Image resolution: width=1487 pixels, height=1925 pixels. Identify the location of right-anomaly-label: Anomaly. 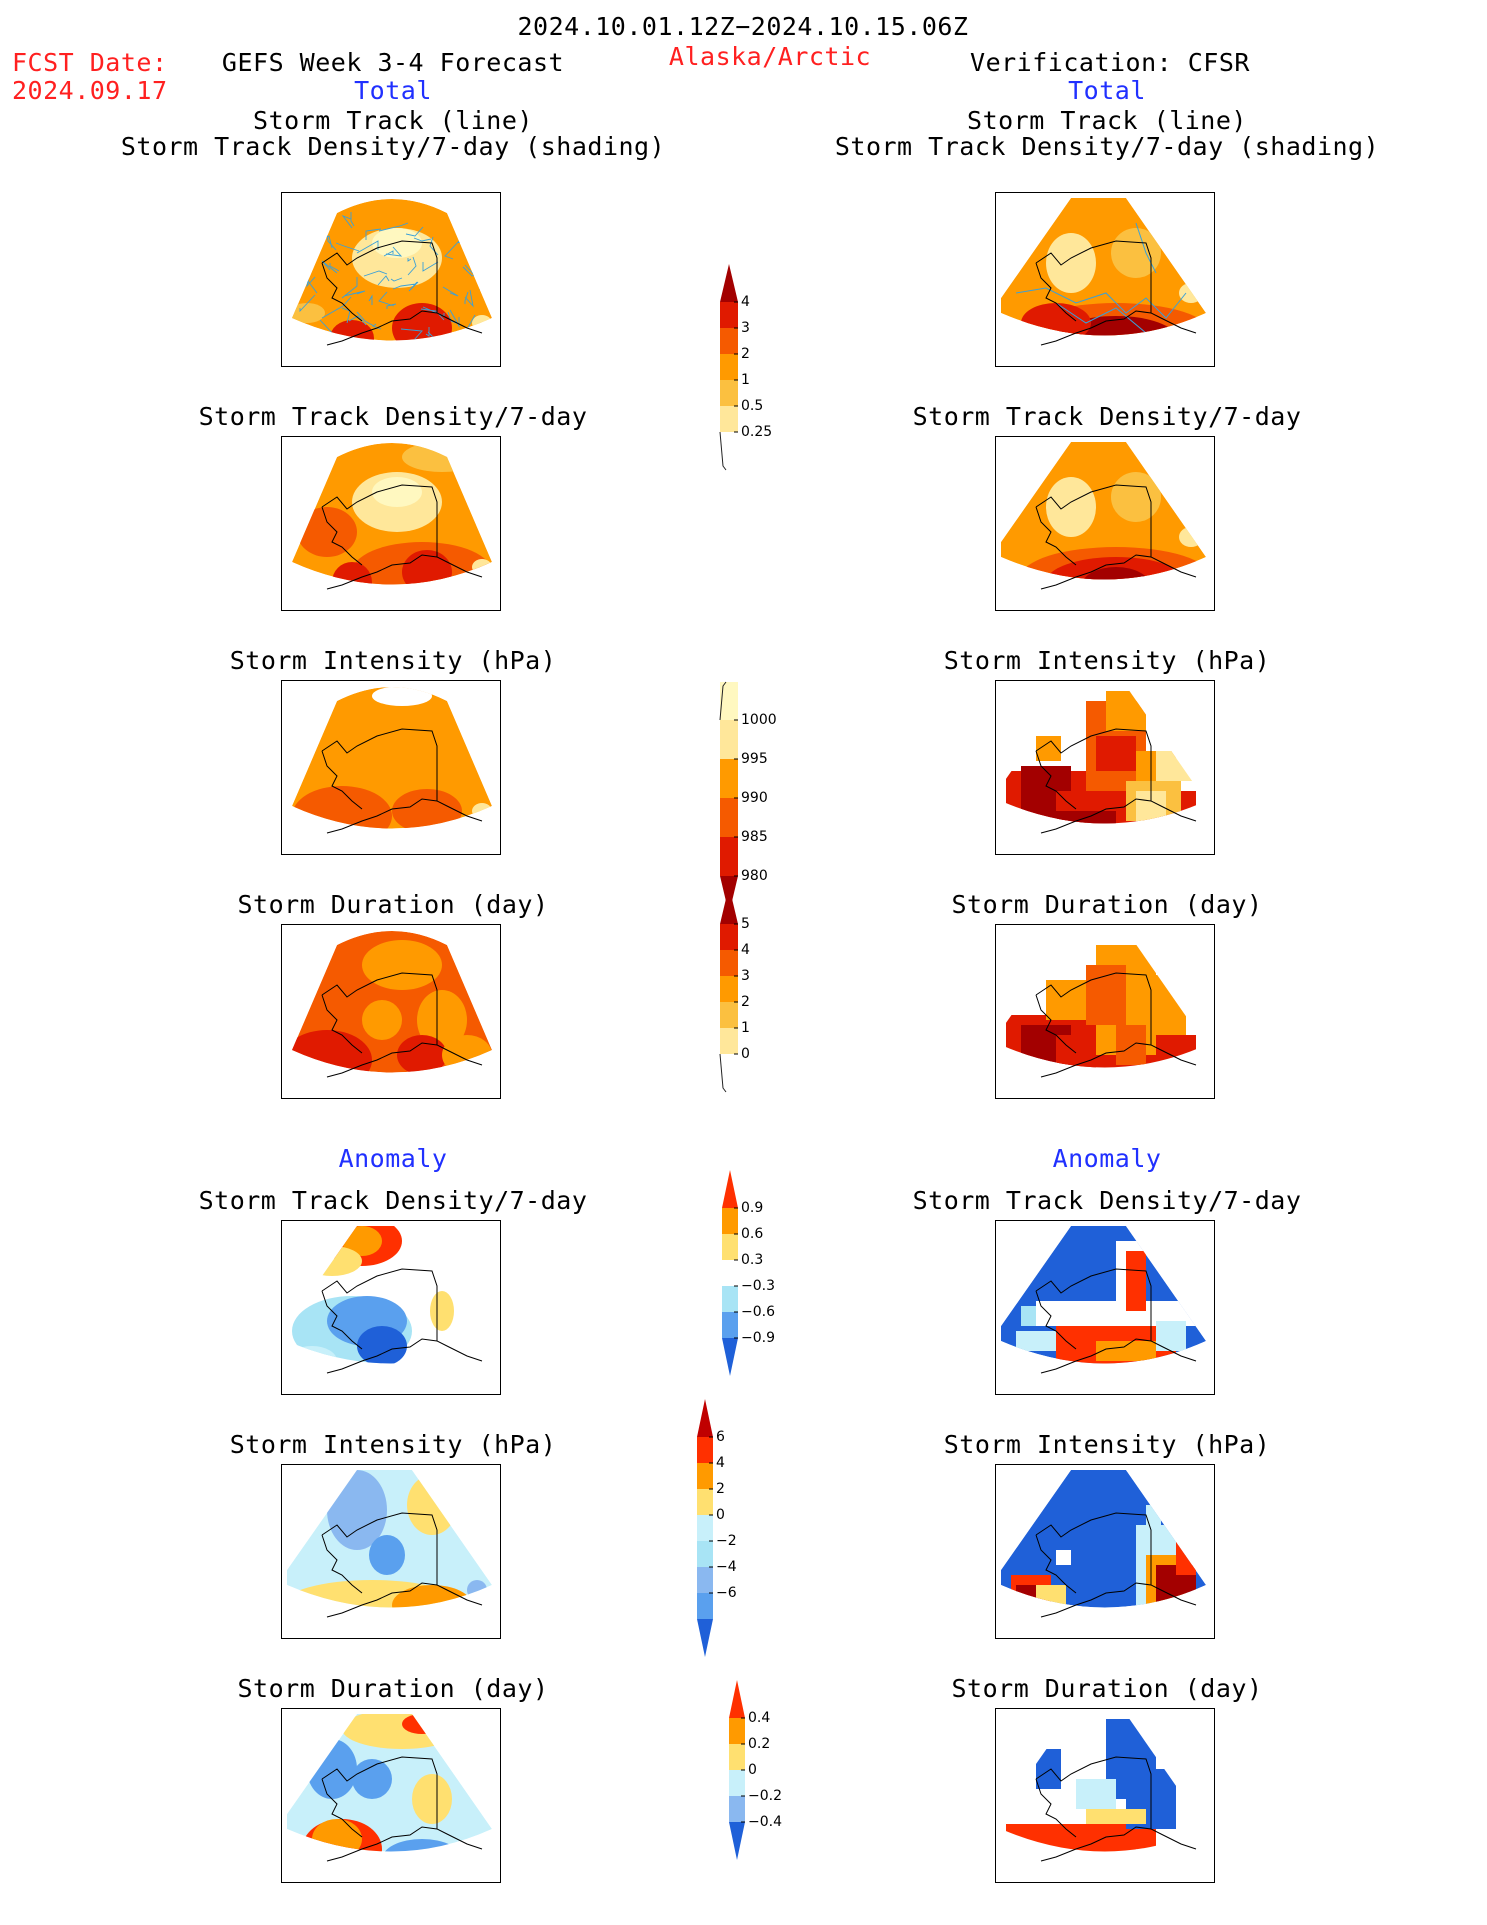
(1107, 1158).